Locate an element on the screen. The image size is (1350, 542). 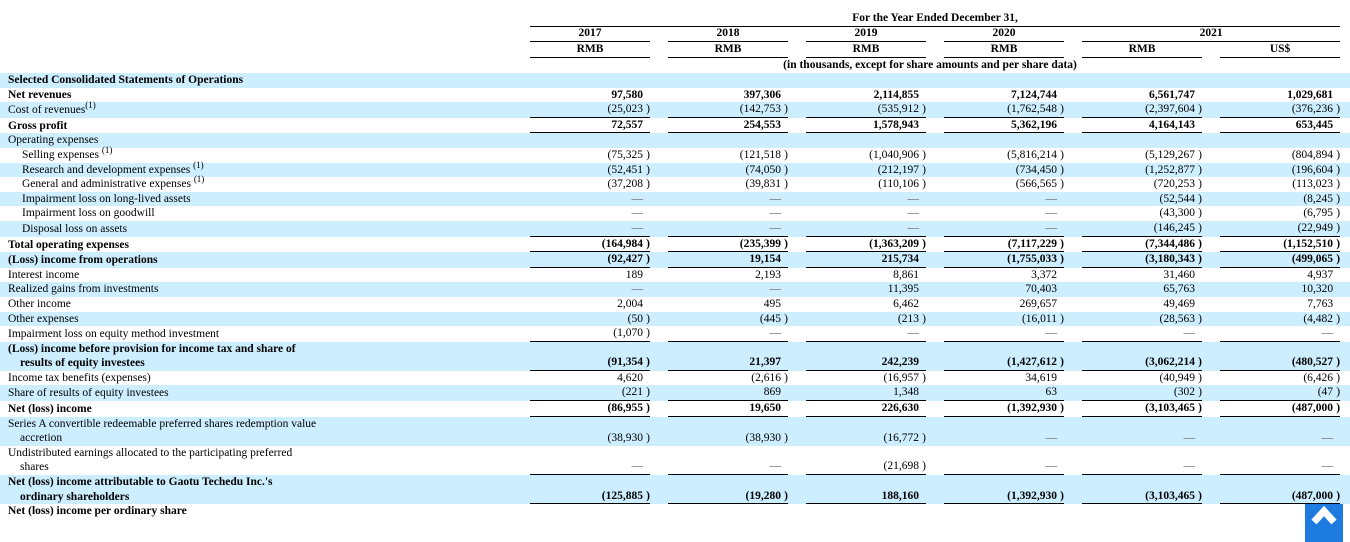
table-row: Operating expenses is located at coordinates (675, 140).